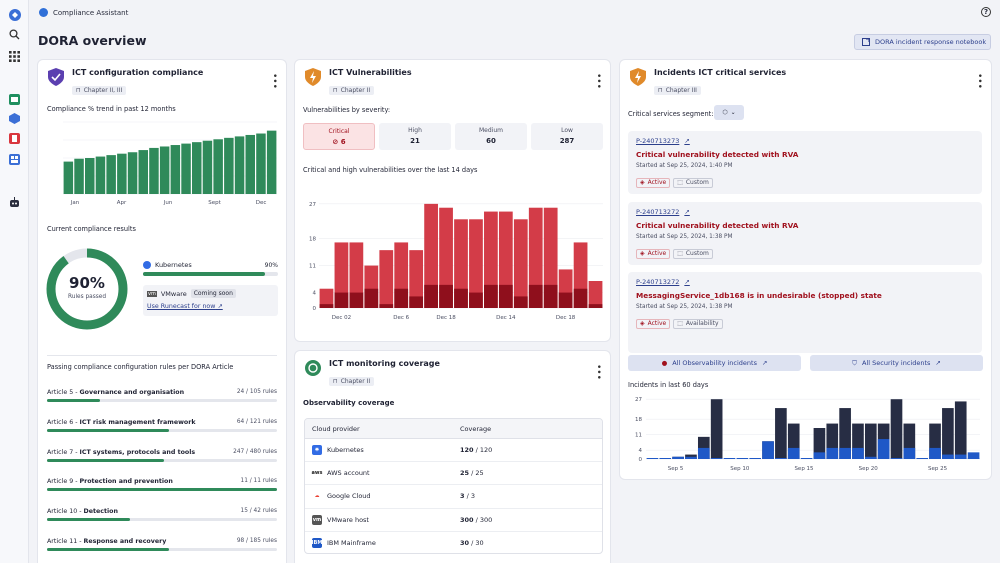 This screenshot has width=1000, height=563. Describe the element at coordinates (684, 307) in the screenshot. I see `incident-start: Started at Sep 25, 2024, 1:38 PM` at that location.